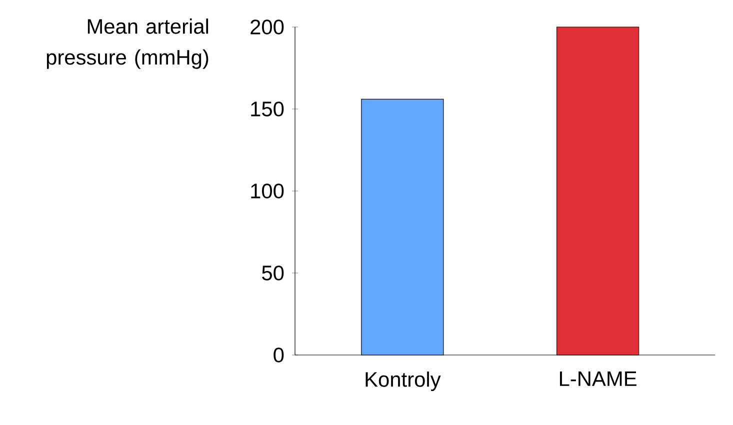  I want to click on y-tick-label: 100, so click(267, 191).